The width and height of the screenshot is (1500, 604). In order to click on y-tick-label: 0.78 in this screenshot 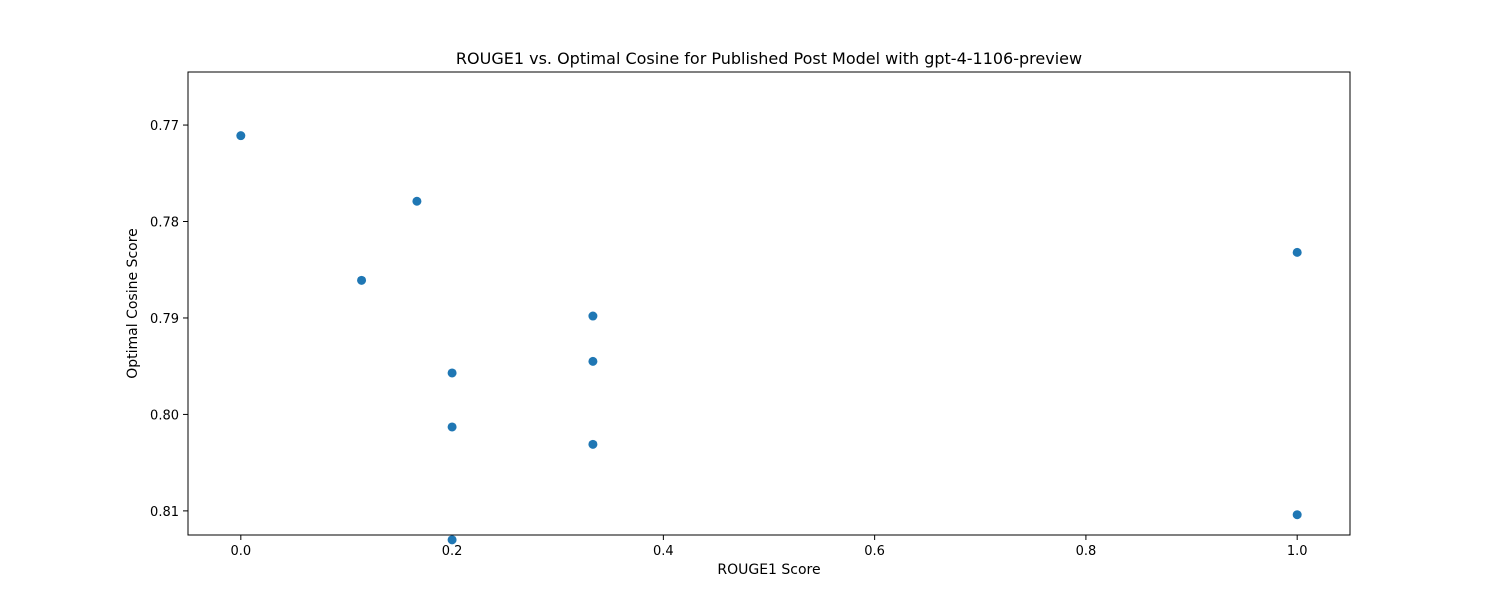, I will do `click(164, 223)`.